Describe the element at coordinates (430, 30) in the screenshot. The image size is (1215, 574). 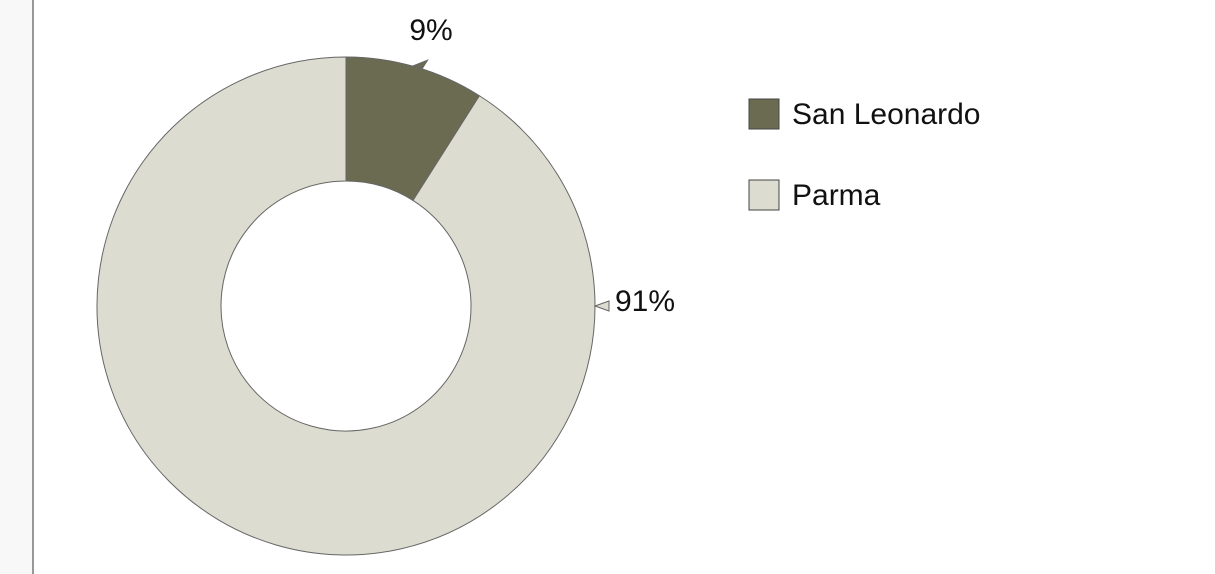
I see `data-label: 9%` at that location.